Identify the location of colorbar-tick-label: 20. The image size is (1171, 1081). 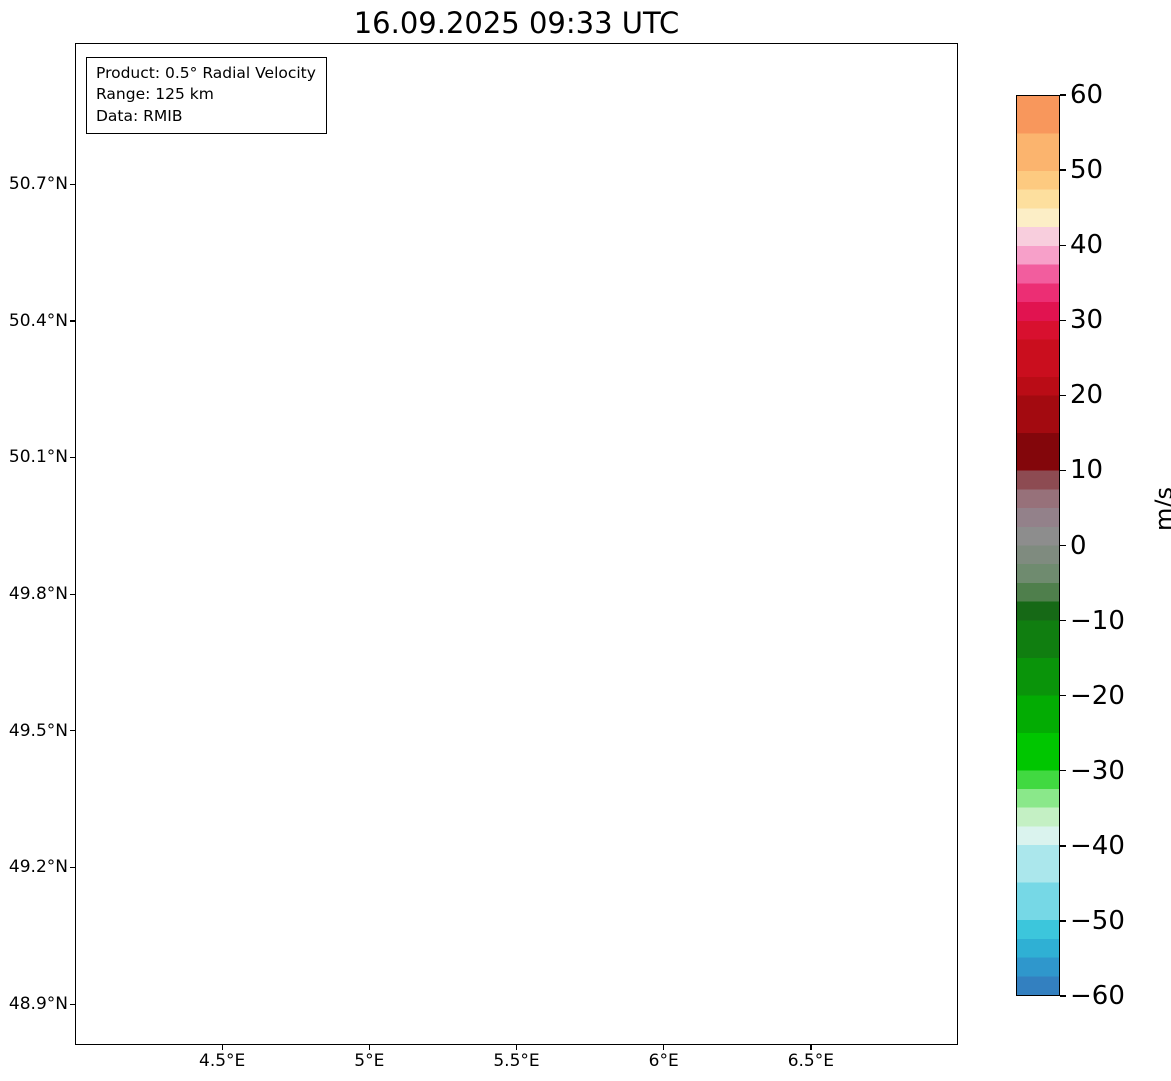
(1087, 395).